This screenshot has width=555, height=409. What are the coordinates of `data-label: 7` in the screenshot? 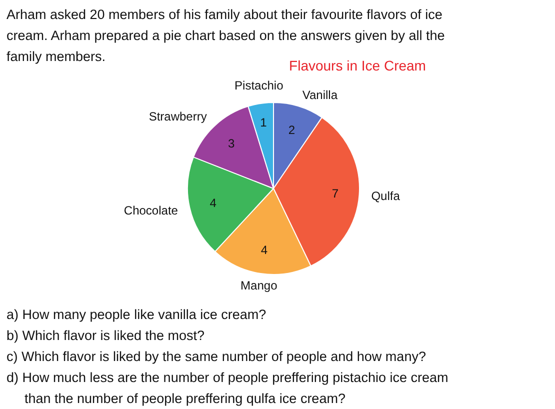 It's located at (335, 193).